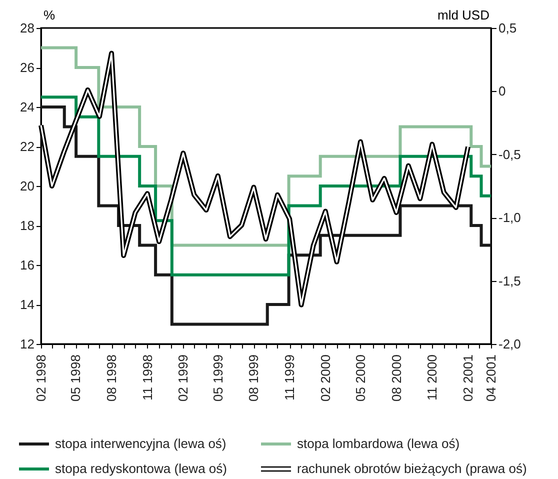  I want to click on y-tick-label: 28, so click(27, 28).